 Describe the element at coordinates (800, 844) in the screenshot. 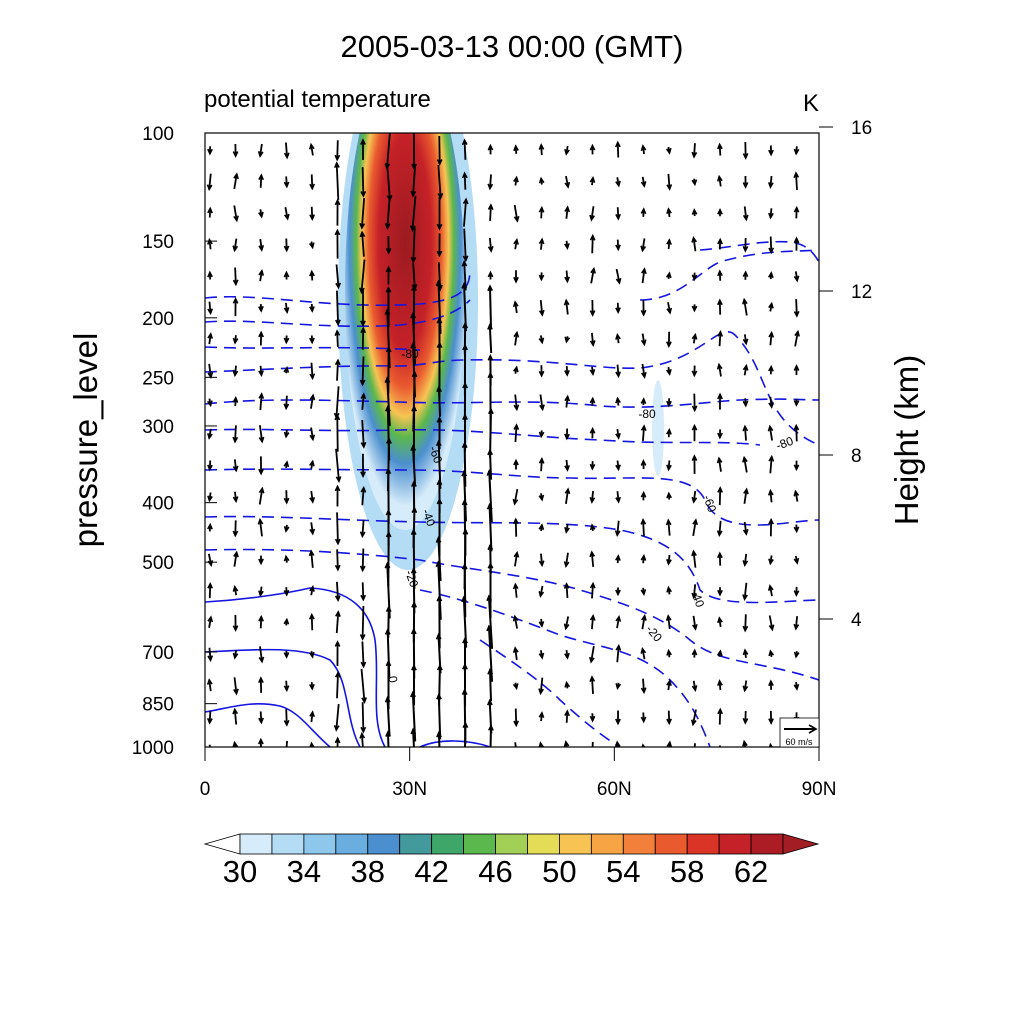

I see `colorbar-extend-high` at that location.